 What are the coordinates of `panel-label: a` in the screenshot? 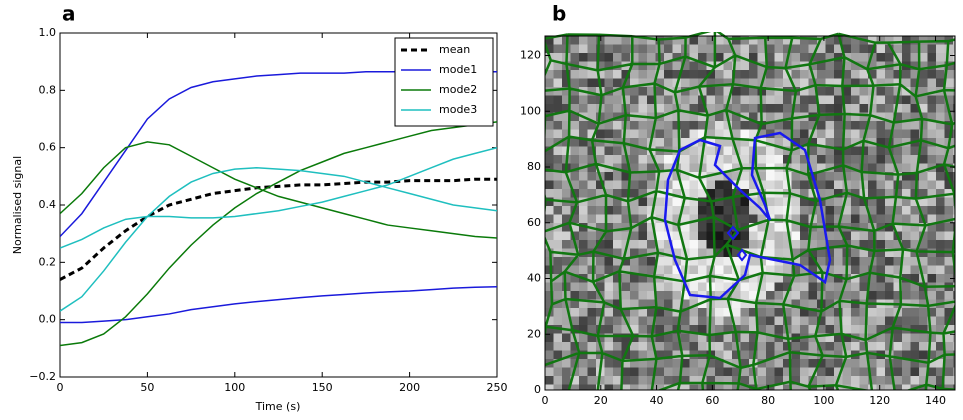 It's located at (69, 14).